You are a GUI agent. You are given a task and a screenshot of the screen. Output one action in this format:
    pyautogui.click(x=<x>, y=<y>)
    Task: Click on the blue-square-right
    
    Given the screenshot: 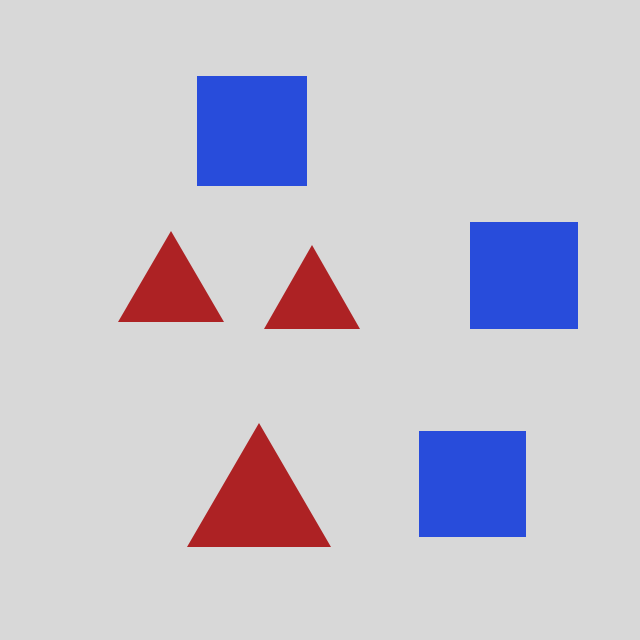 What is the action you would take?
    pyautogui.click(x=524, y=275)
    